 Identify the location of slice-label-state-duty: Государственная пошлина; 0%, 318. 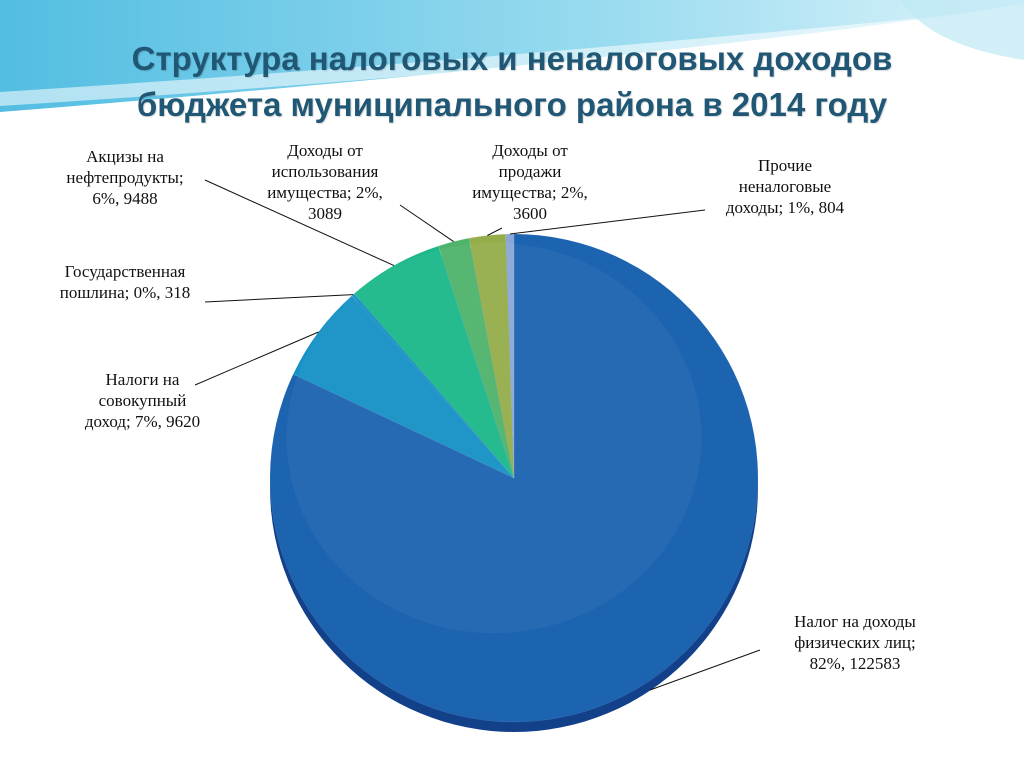
(125, 282).